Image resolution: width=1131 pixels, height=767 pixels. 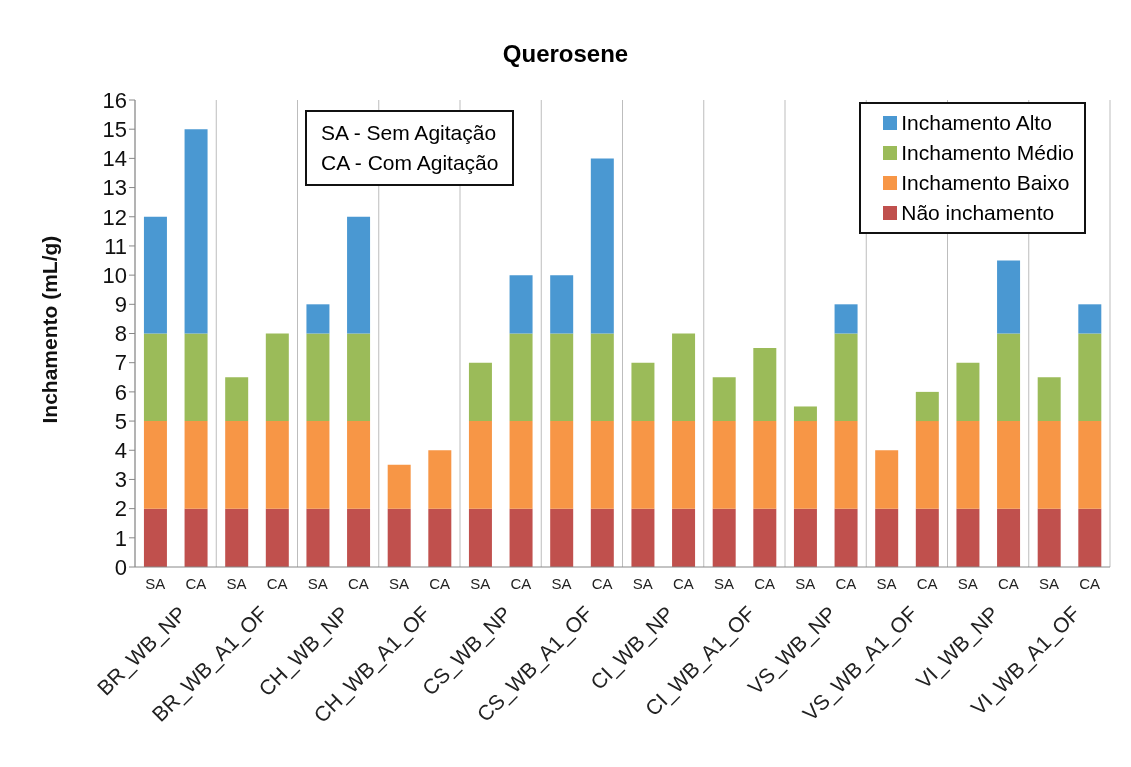 I want to click on y-tick-label: 10, so click(x=114, y=275).